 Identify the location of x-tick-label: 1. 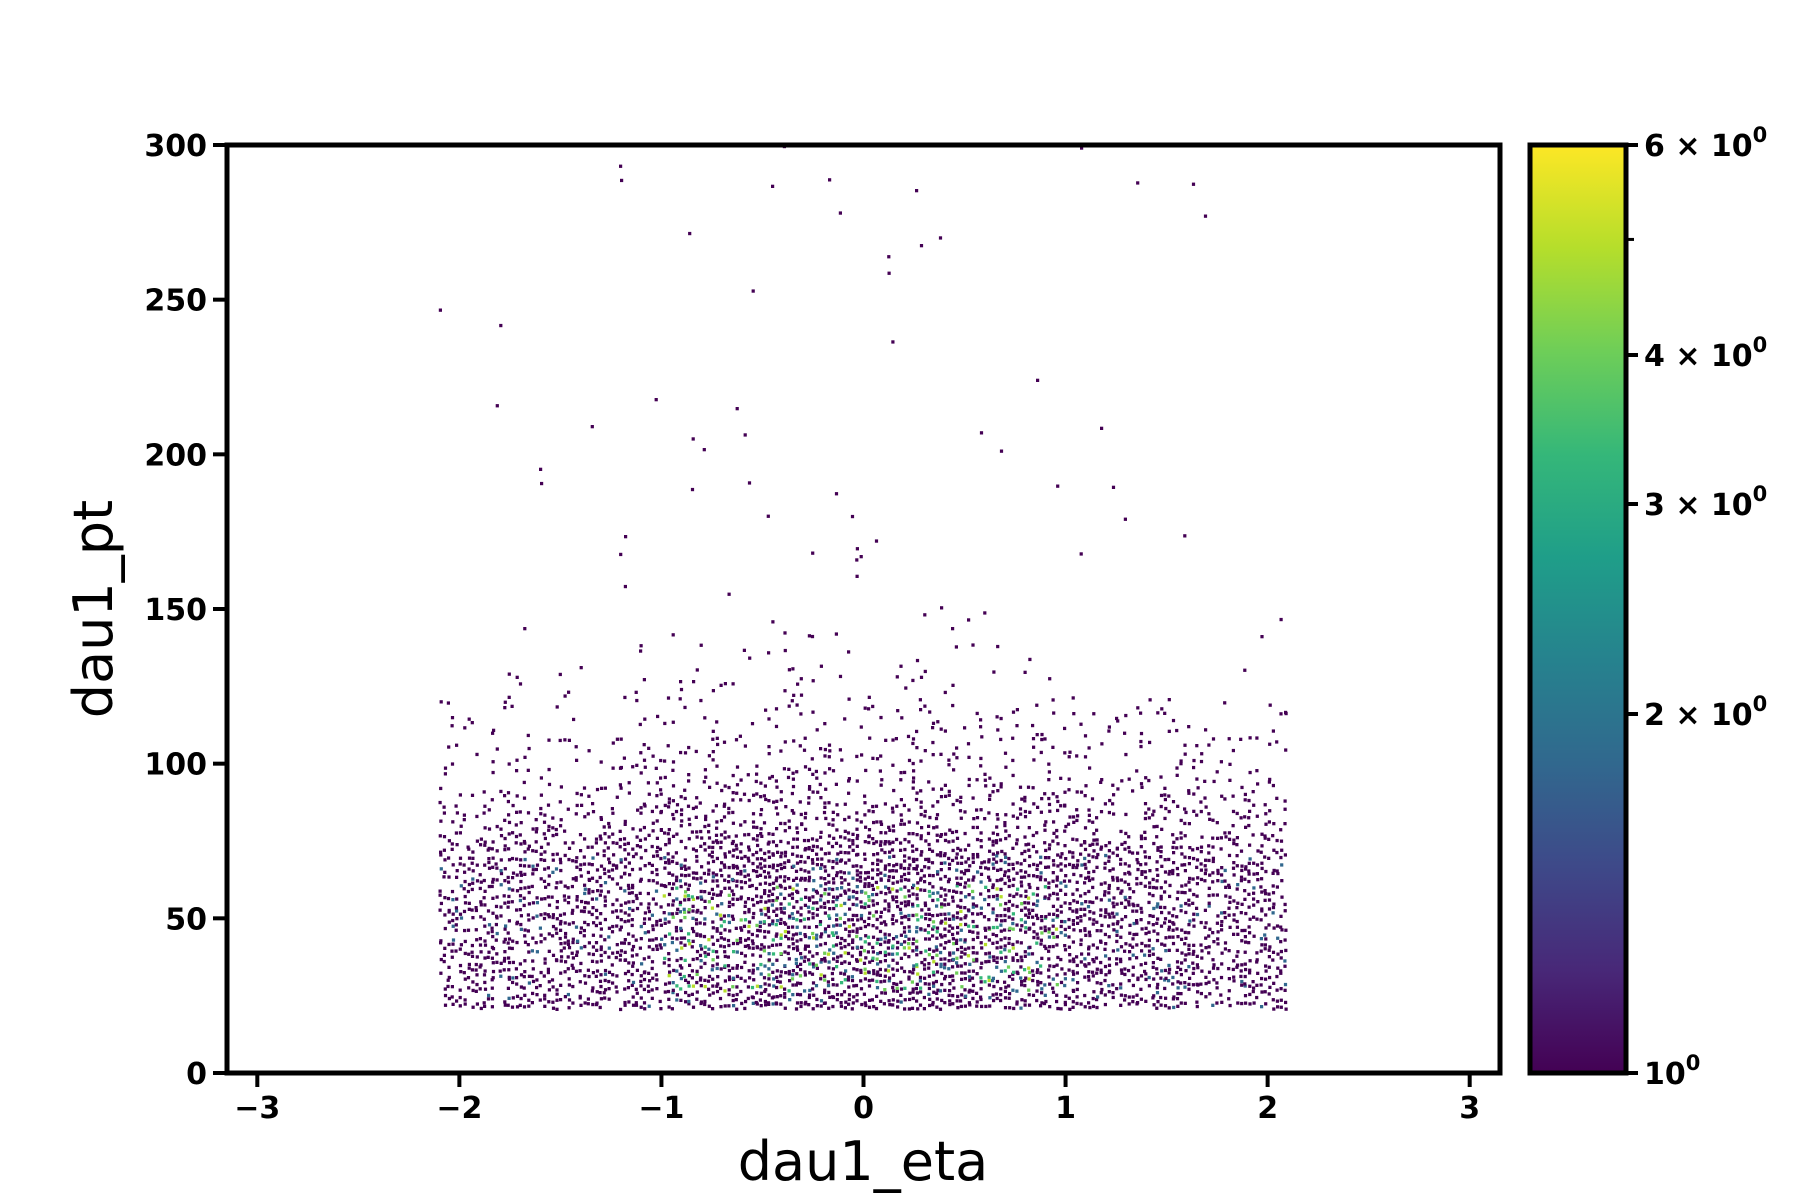
(1065, 1108).